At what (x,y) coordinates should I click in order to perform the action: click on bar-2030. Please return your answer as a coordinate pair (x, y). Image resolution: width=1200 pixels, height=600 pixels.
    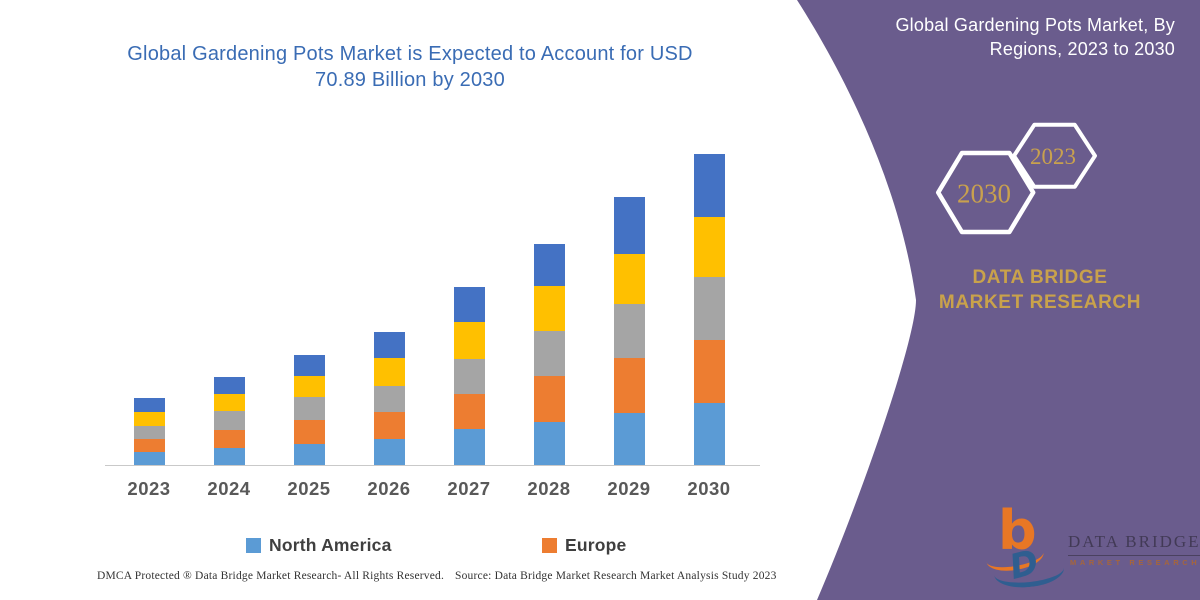
    Looking at the image, I should click on (709, 309).